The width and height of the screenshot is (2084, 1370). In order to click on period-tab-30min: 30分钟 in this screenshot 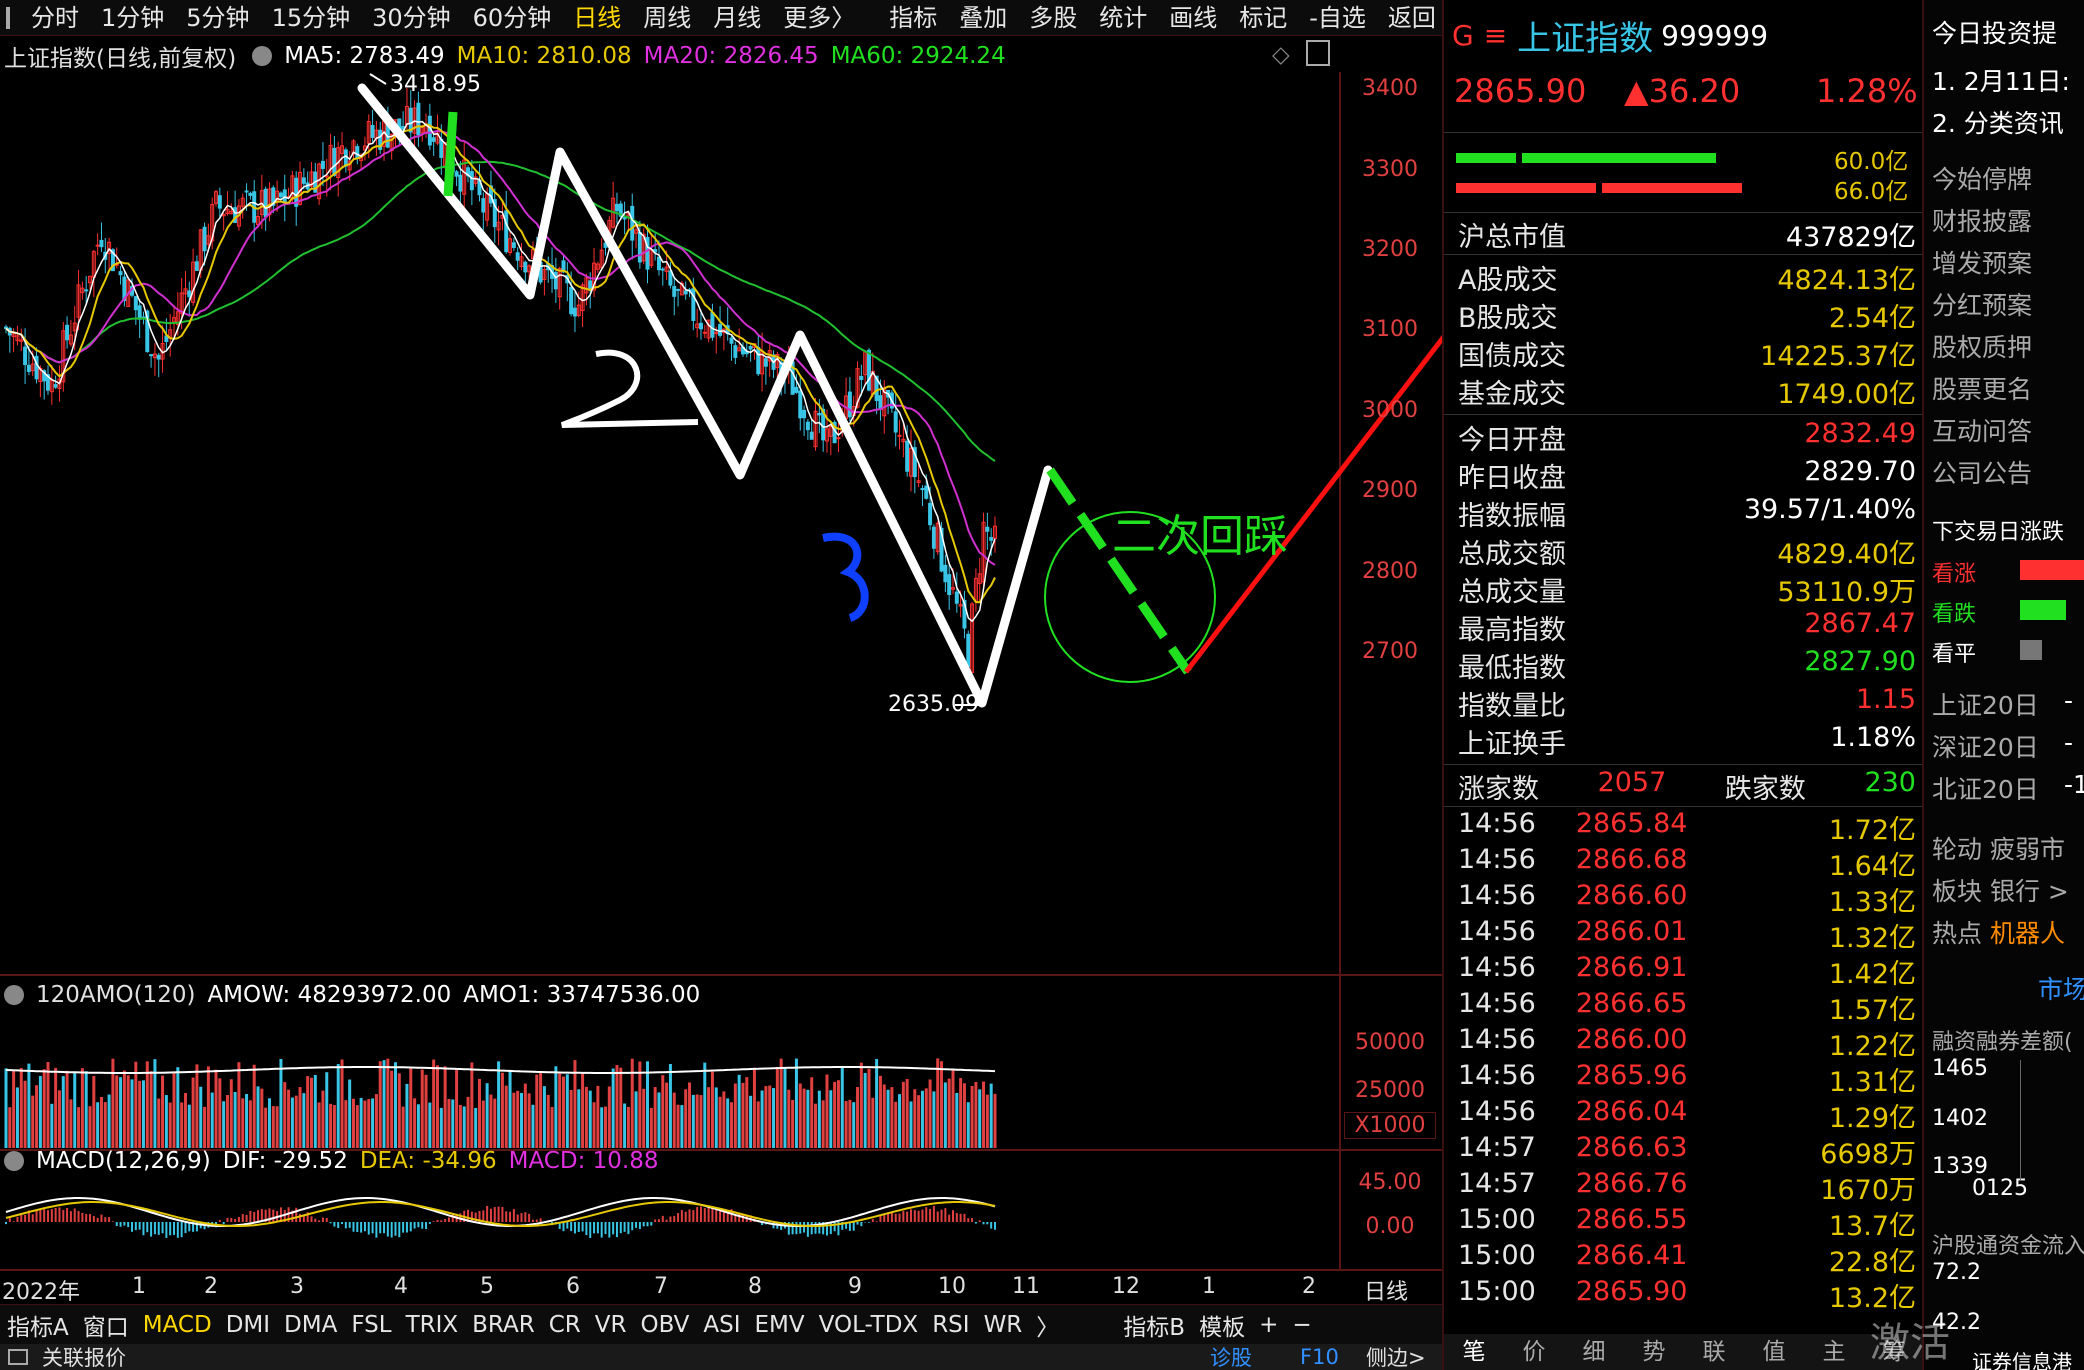, I will do `click(411, 17)`.